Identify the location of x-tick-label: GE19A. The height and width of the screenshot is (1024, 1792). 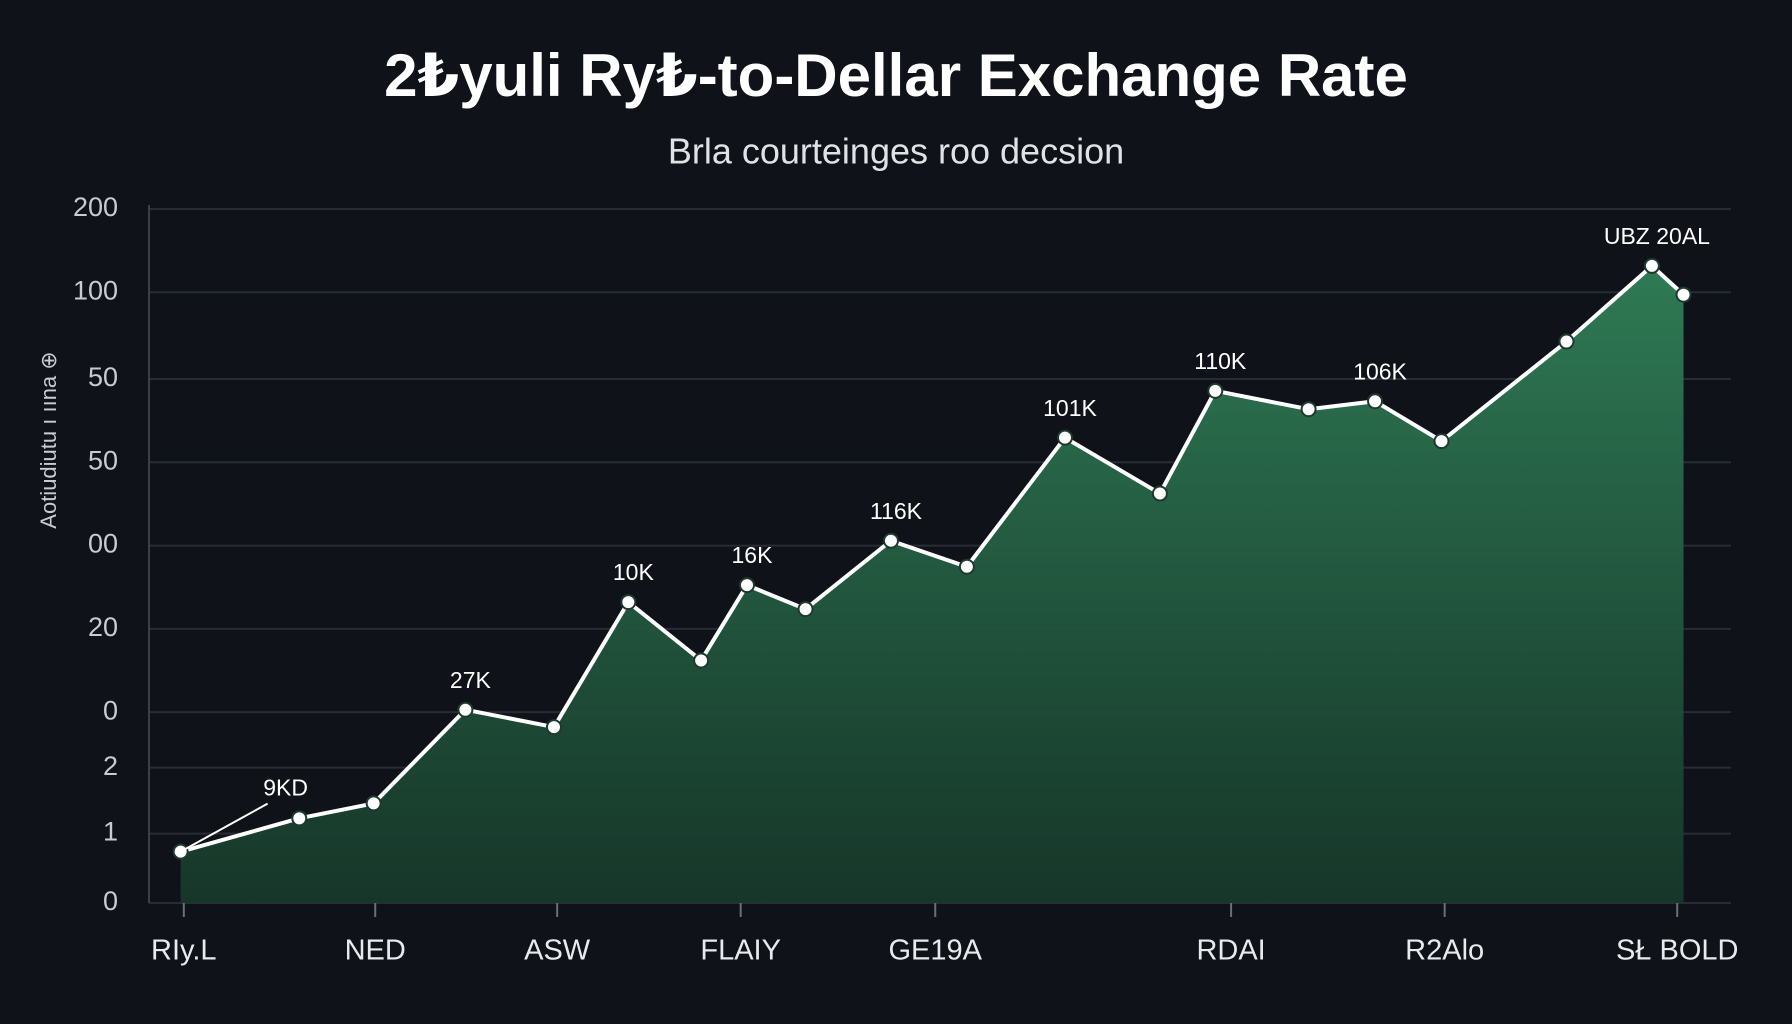
(936, 951).